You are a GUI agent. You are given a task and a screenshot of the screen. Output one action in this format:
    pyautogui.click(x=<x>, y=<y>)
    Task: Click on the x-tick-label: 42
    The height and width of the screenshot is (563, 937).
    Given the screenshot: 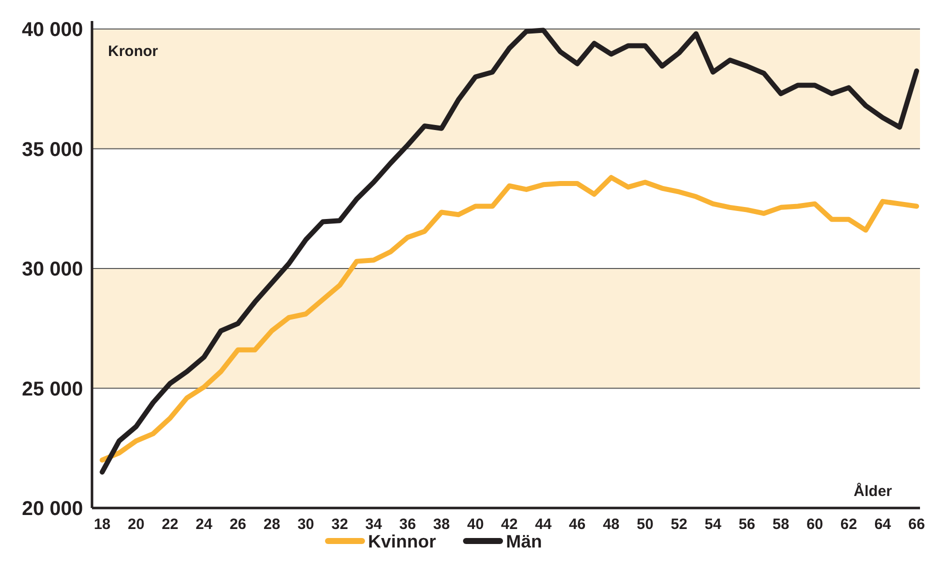 What is the action you would take?
    pyautogui.click(x=509, y=524)
    